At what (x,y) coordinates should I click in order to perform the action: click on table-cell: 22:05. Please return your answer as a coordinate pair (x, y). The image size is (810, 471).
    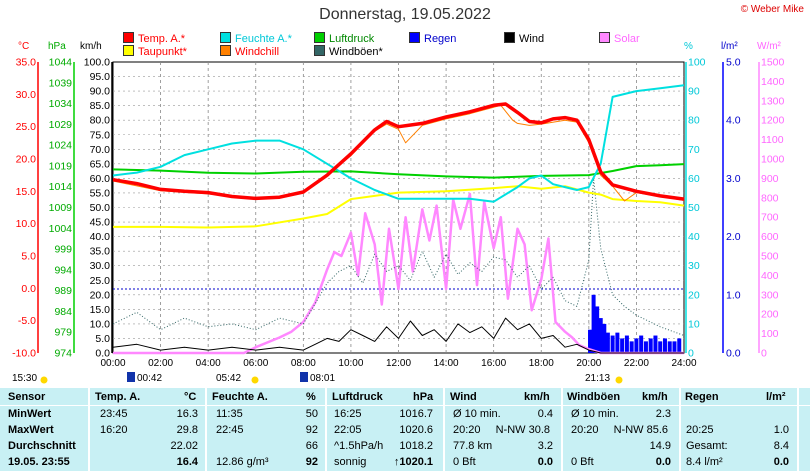
    Looking at the image, I should click on (348, 430).